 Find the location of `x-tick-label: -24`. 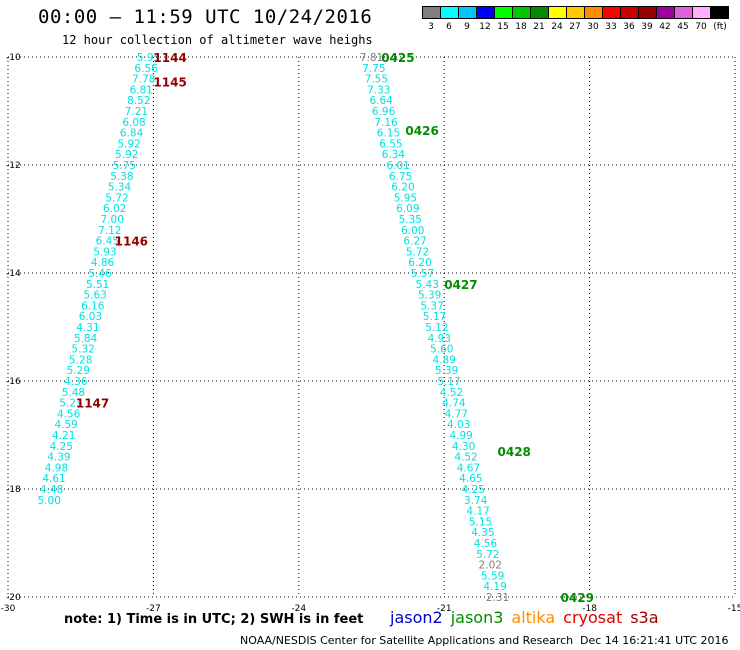

x-tick-label: -24 is located at coordinates (298, 609).